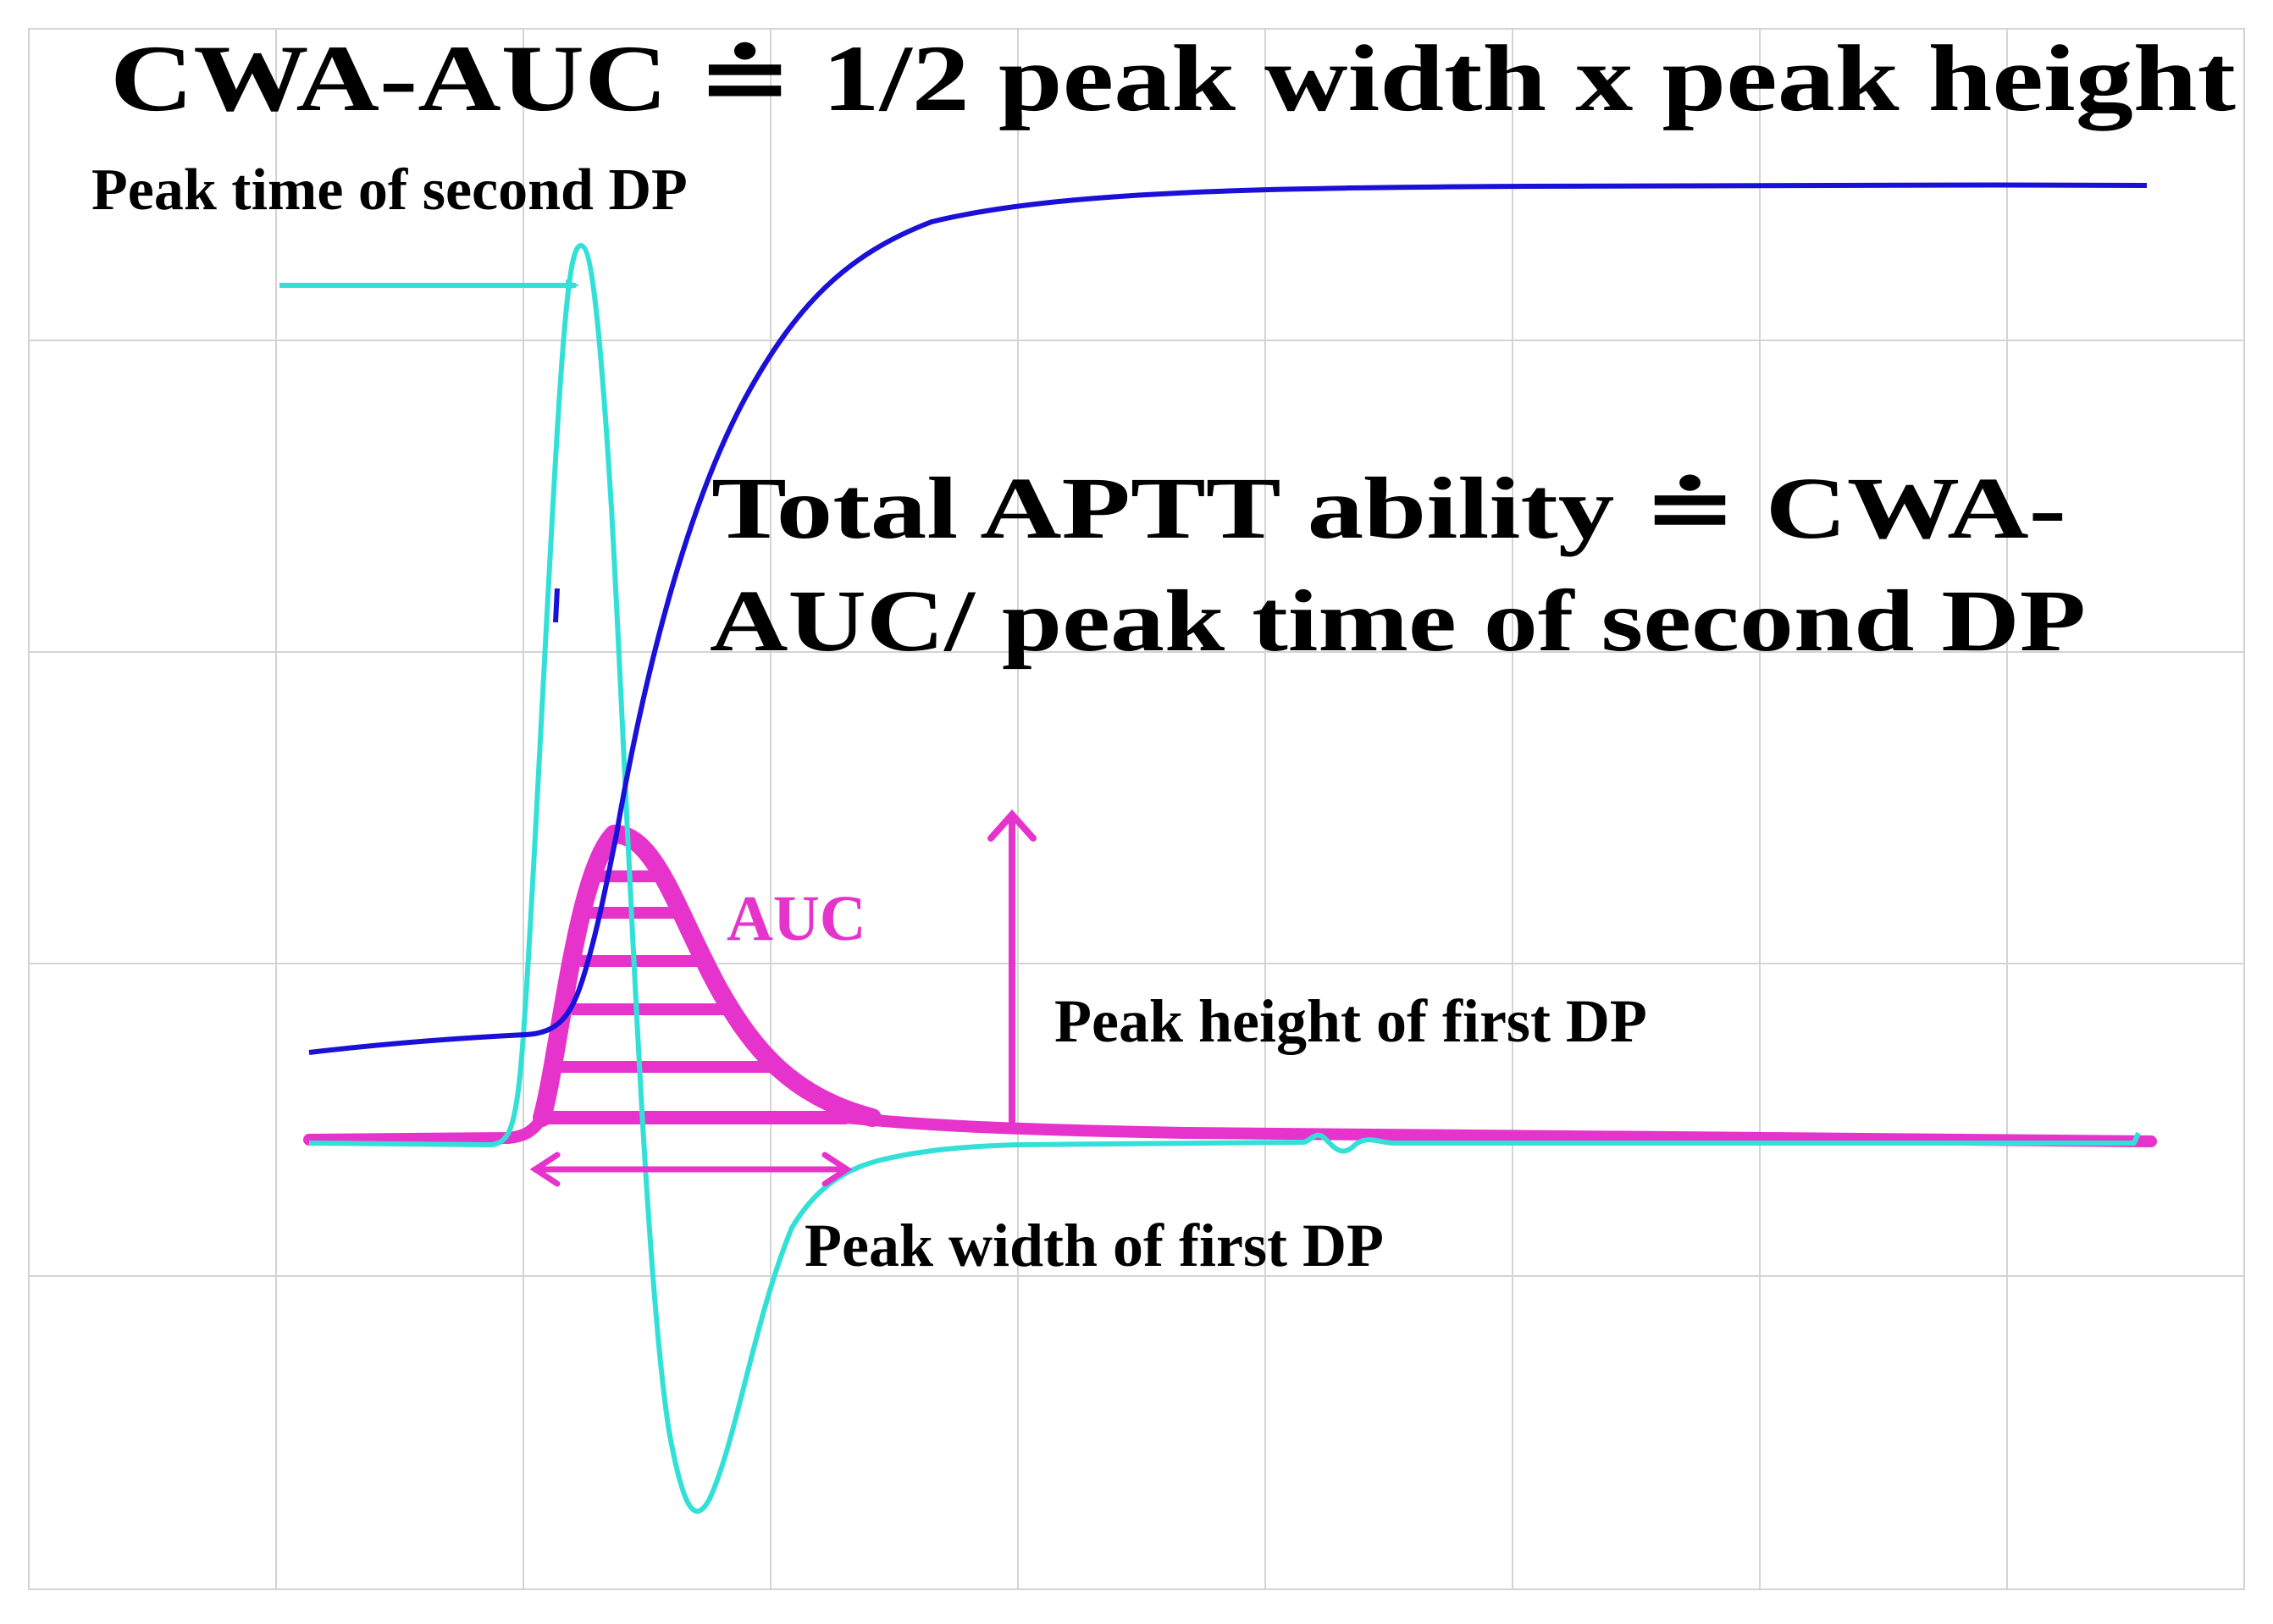  I want to click on label-peak-time: Peak time of second DP, so click(389, 190).